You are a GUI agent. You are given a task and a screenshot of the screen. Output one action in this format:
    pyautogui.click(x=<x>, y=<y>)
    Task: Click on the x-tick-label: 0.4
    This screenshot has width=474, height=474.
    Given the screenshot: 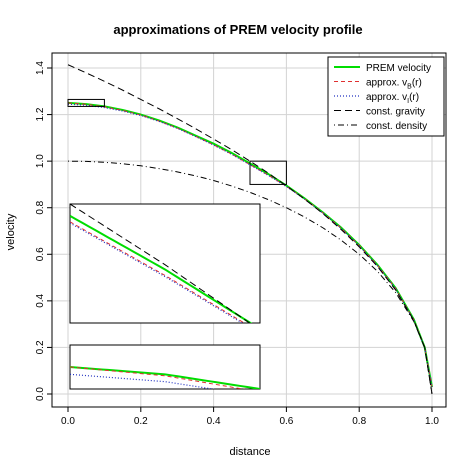 What is the action you would take?
    pyautogui.click(x=214, y=421)
    